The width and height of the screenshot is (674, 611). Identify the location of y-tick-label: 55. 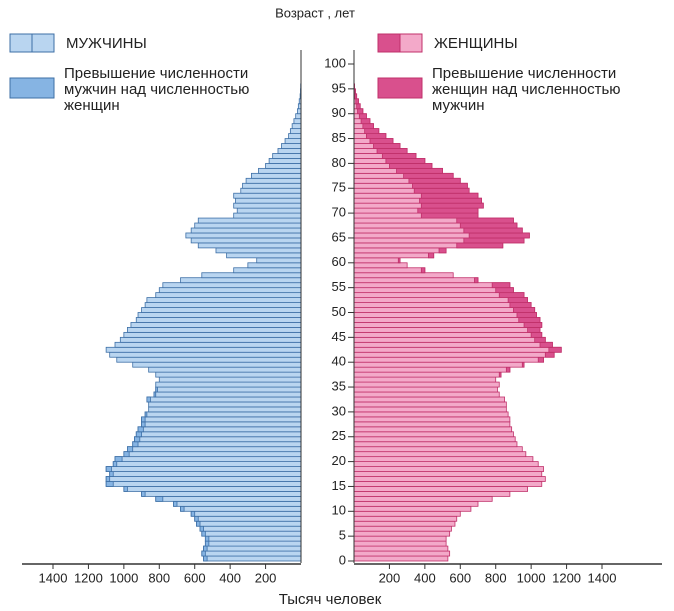
(339, 286).